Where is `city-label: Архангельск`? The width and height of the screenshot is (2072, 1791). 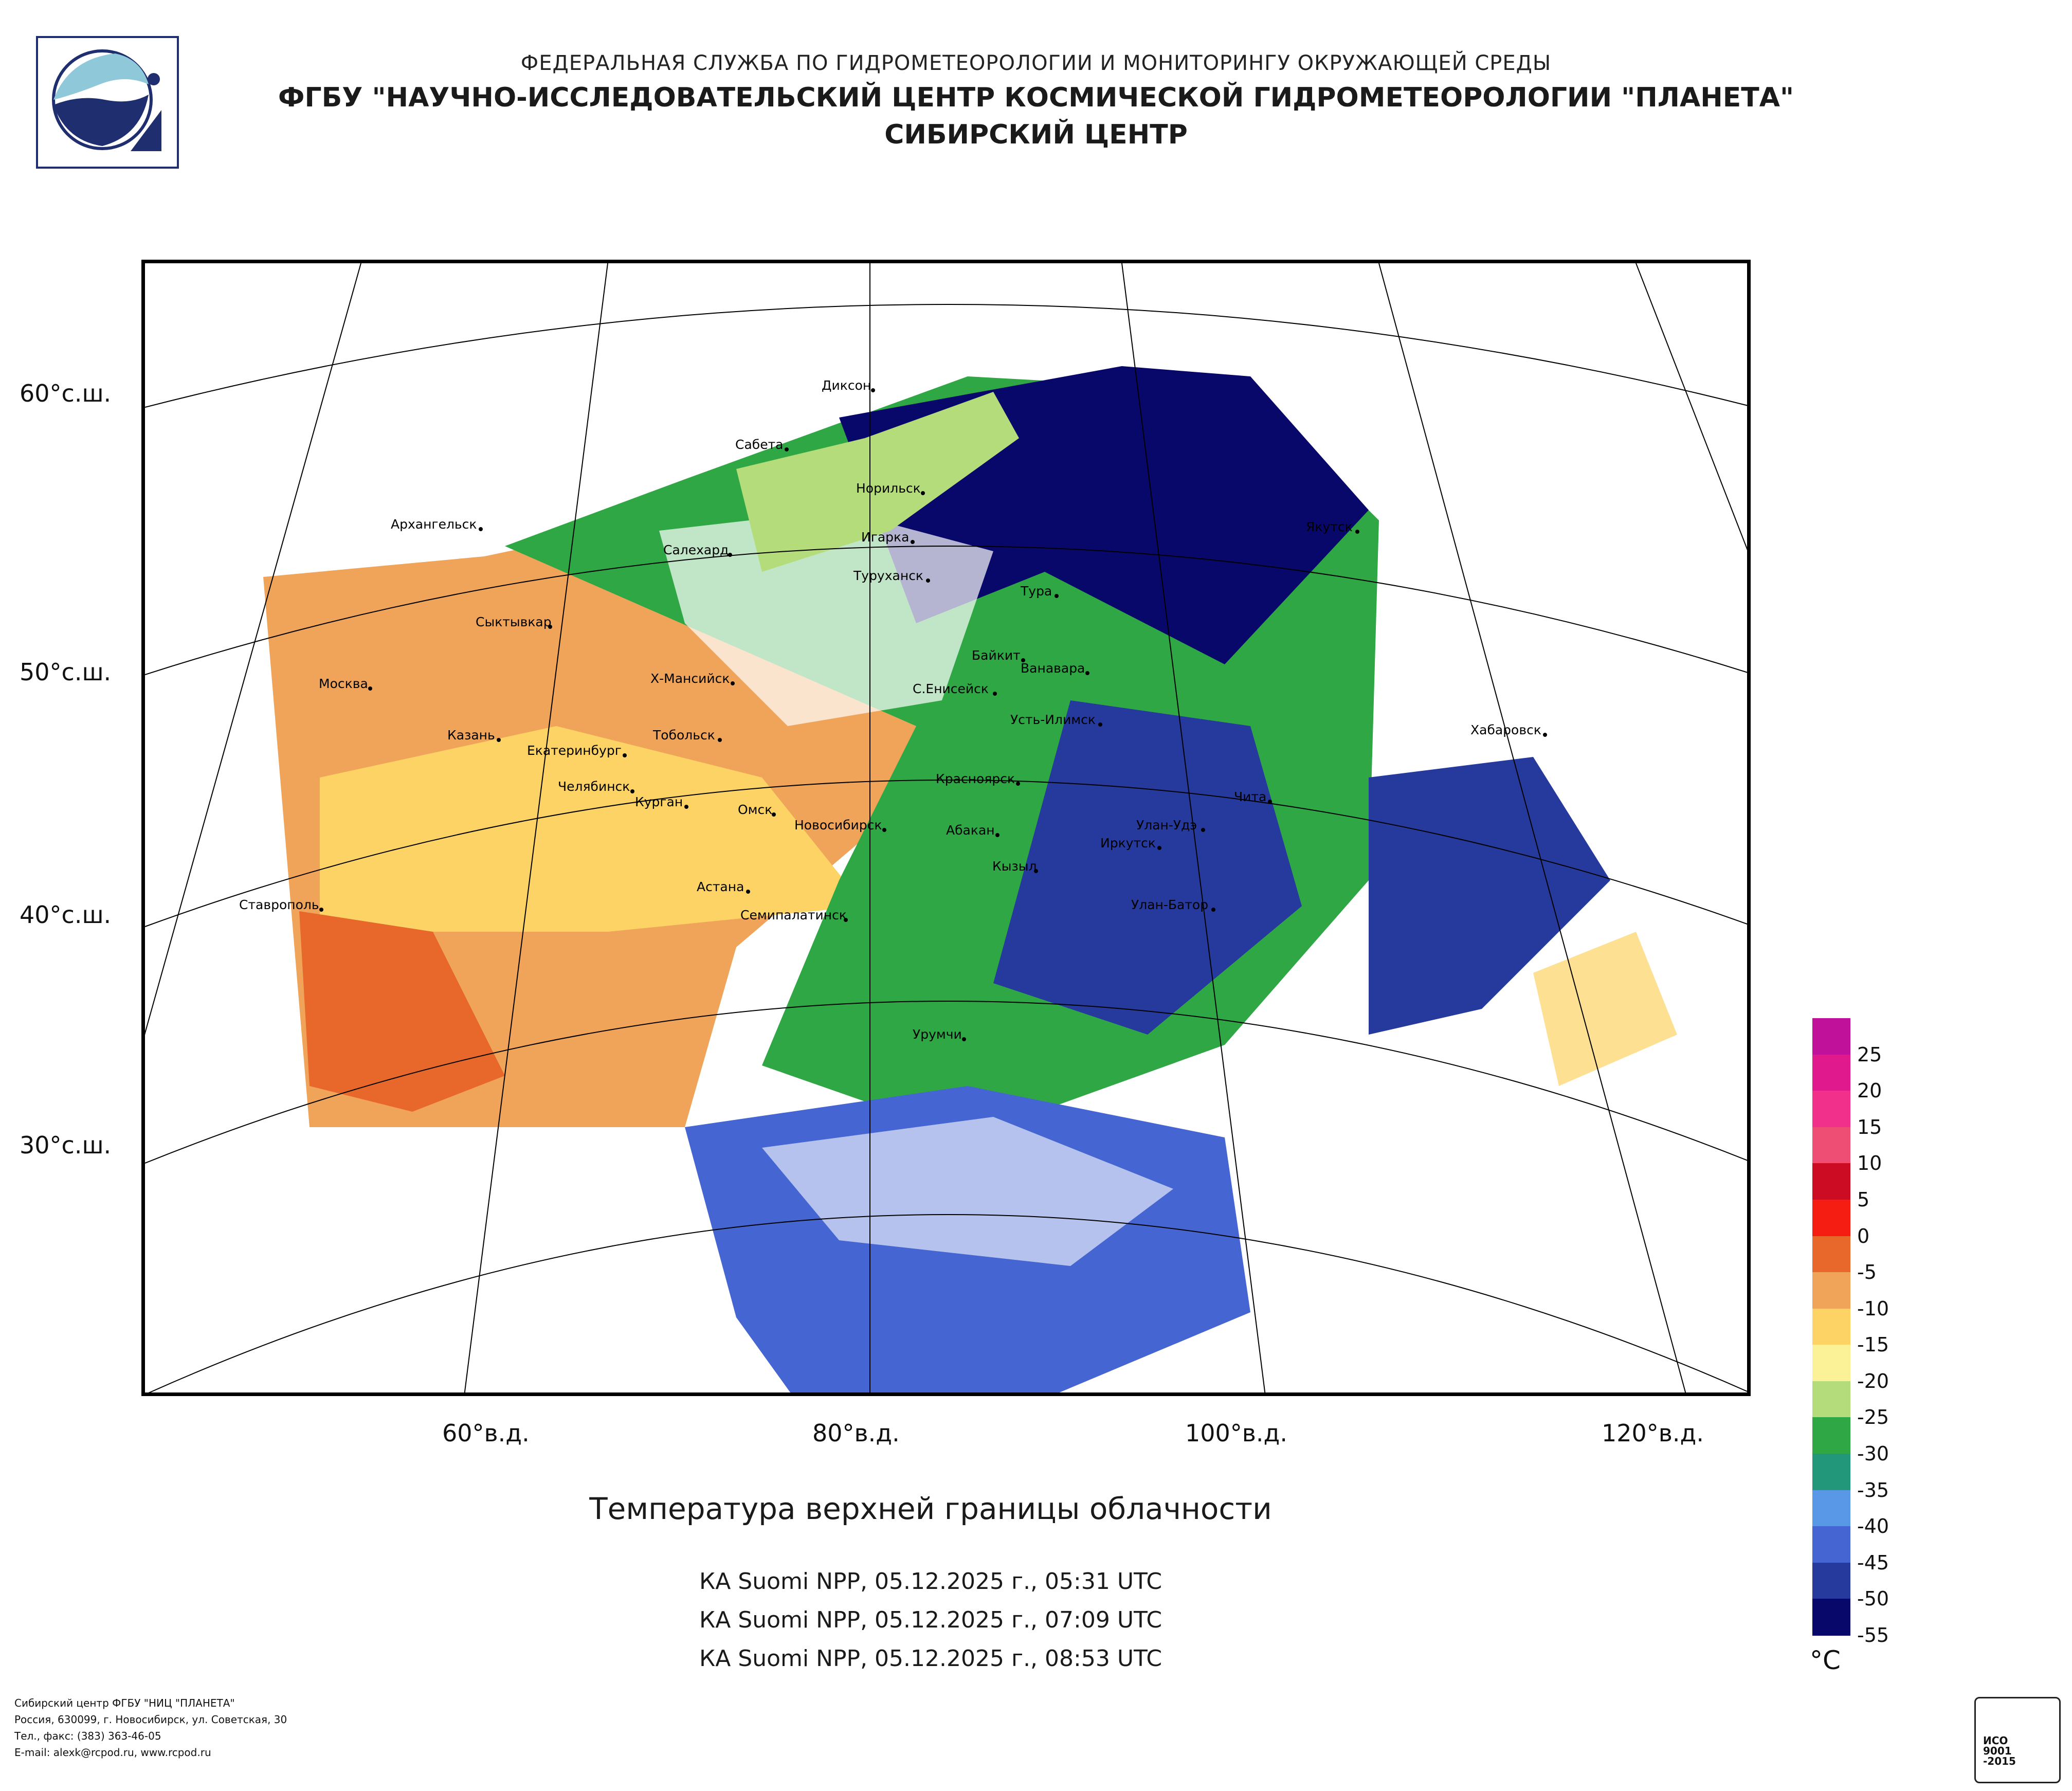 city-label: Архангельск is located at coordinates (434, 524).